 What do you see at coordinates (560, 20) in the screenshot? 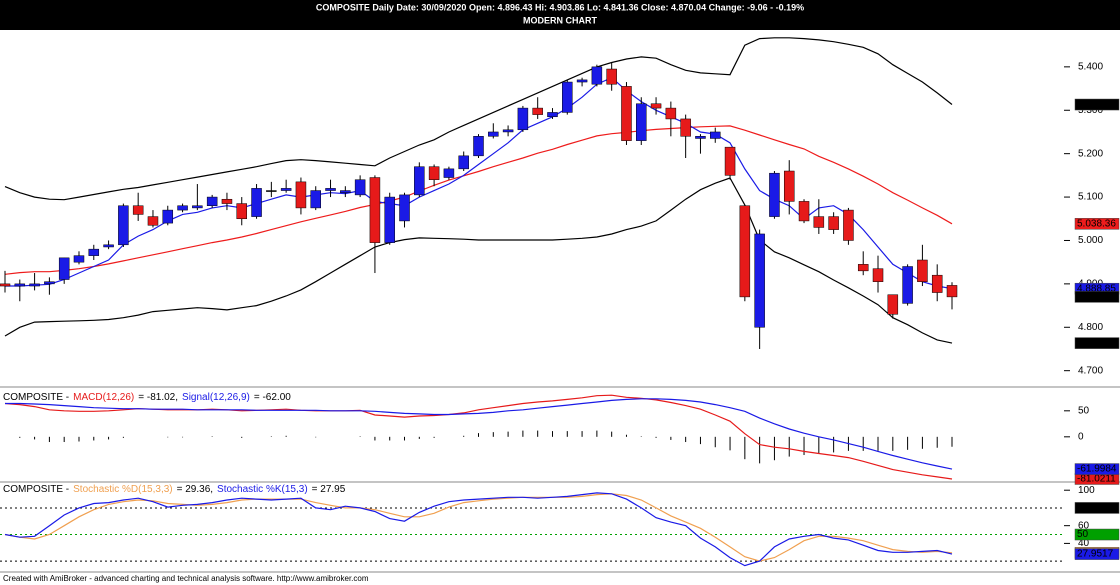
I see `chart-subtitle: MODERN CHART` at bounding box center [560, 20].